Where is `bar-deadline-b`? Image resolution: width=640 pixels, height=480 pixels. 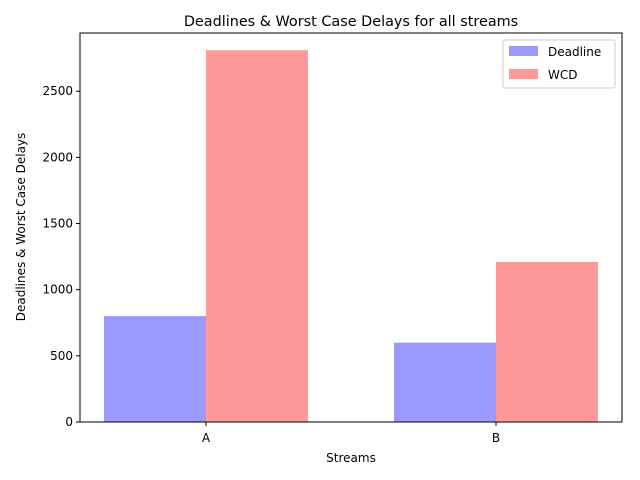
bar-deadline-b is located at coordinates (445, 382).